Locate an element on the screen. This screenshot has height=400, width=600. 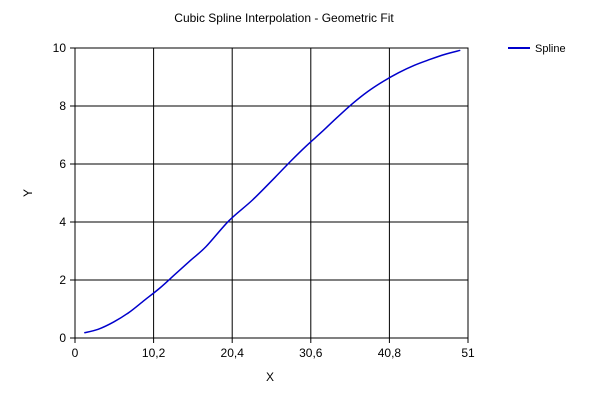
y-axis-ticks: 0 2 4 6 8 10 is located at coordinates (64, 193).